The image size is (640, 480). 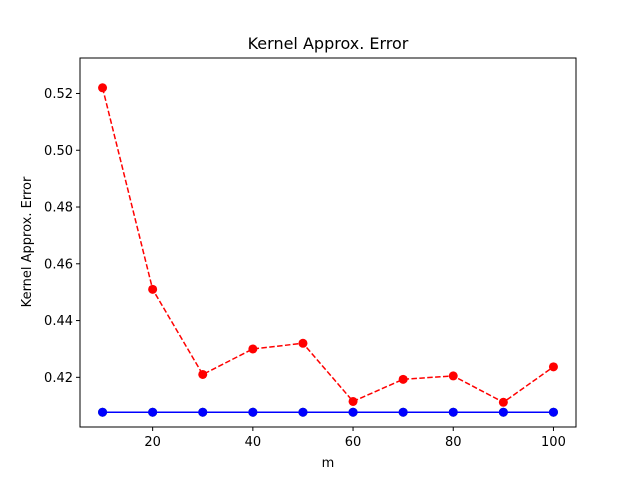 What do you see at coordinates (27, 241) in the screenshot?
I see `y-axis-label: Kernel Approx. Error` at bounding box center [27, 241].